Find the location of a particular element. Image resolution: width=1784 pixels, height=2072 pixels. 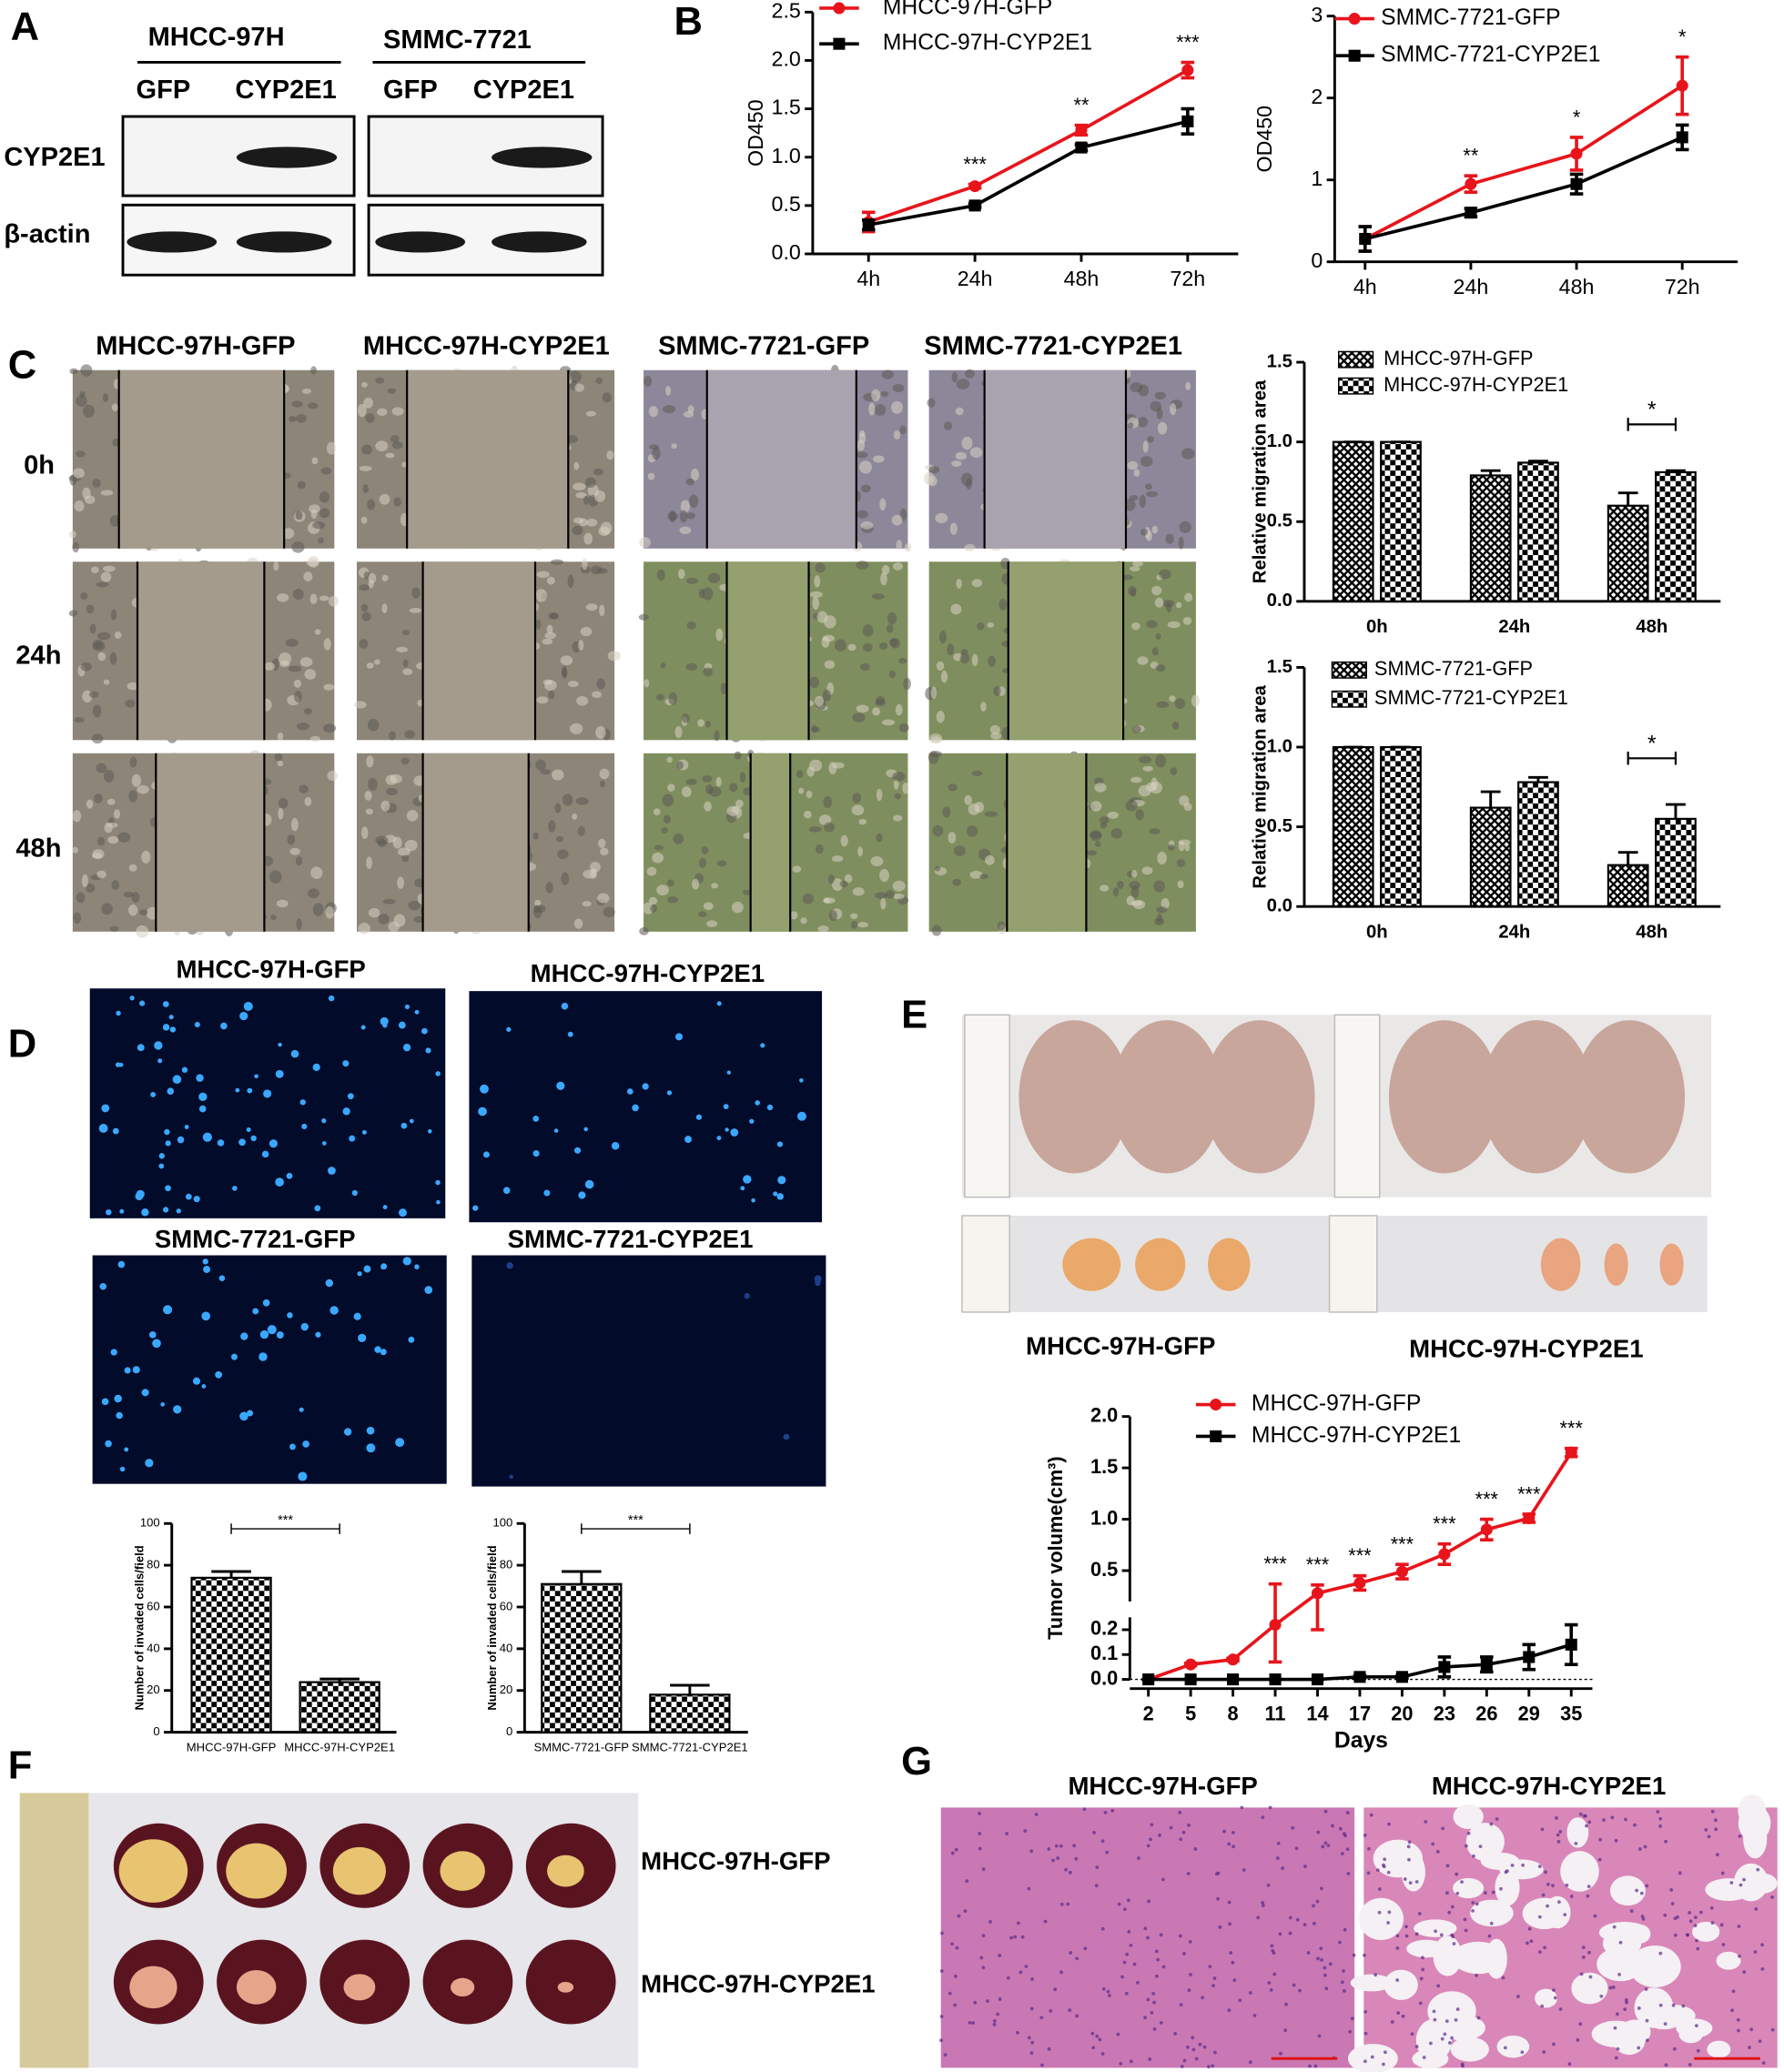

y-tick-label: 0 is located at coordinates (1317, 260).